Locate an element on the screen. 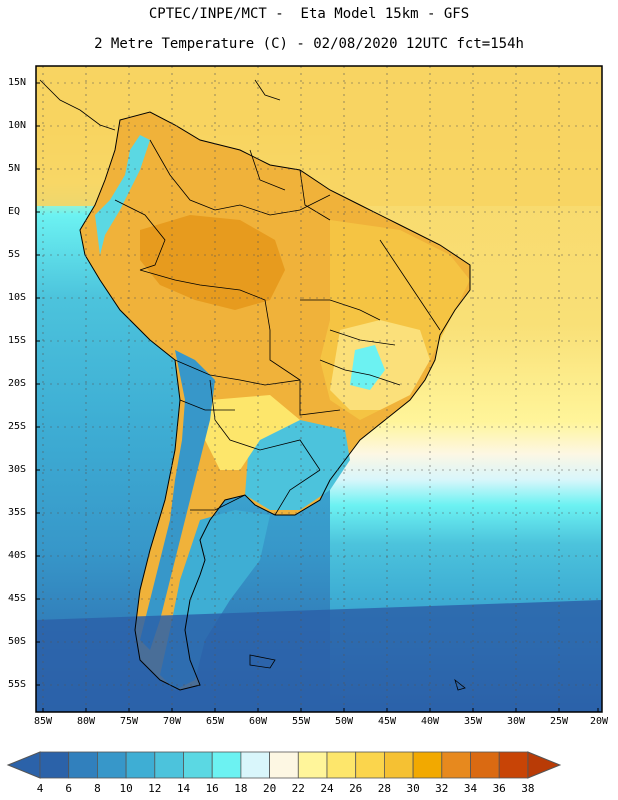  lon-label: 25W is located at coordinates (559, 721).